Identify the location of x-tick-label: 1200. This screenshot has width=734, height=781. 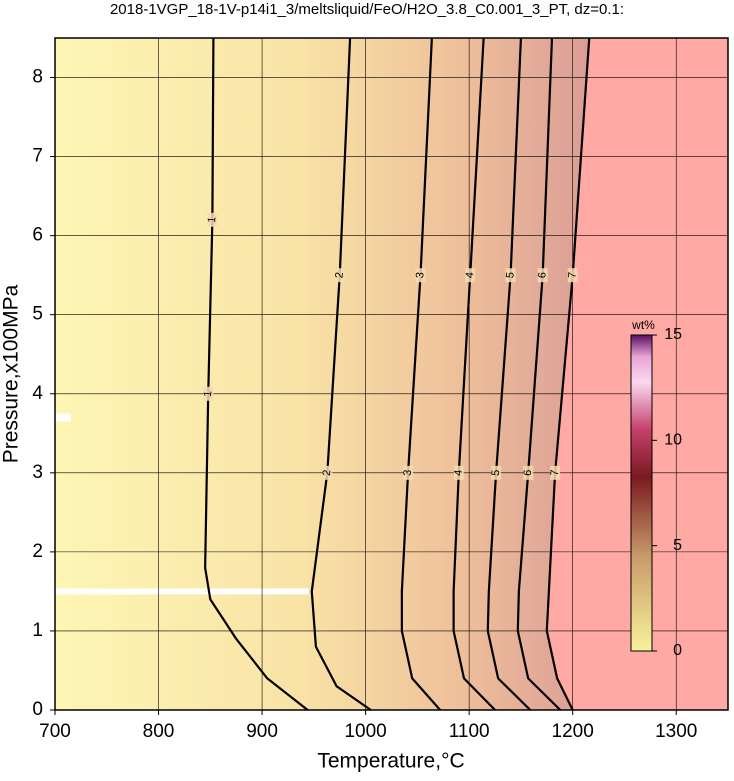
(573, 731).